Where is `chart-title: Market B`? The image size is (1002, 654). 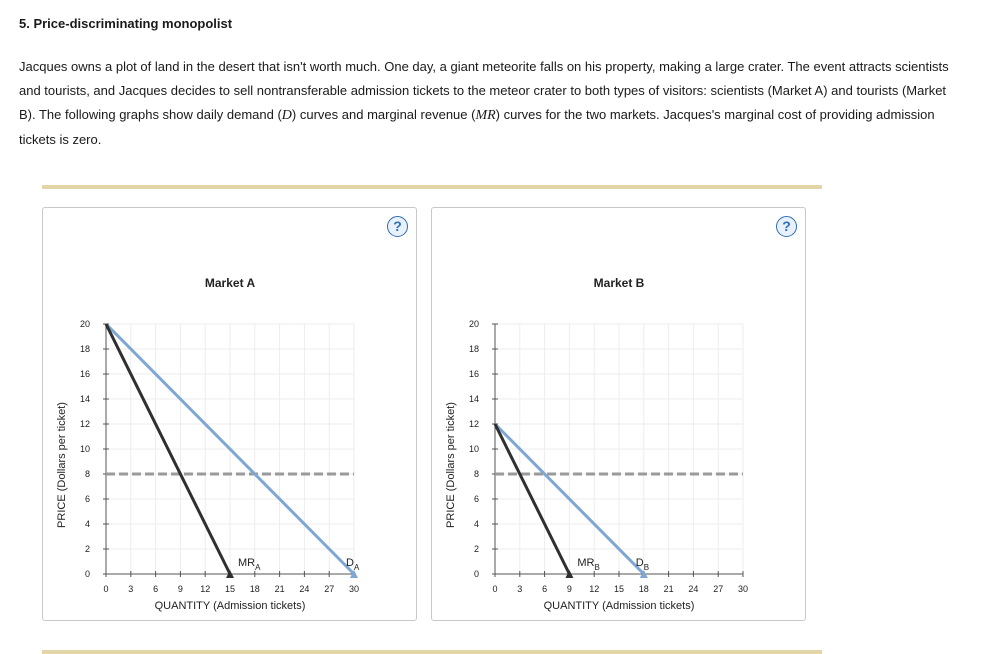 chart-title: Market B is located at coordinates (619, 283).